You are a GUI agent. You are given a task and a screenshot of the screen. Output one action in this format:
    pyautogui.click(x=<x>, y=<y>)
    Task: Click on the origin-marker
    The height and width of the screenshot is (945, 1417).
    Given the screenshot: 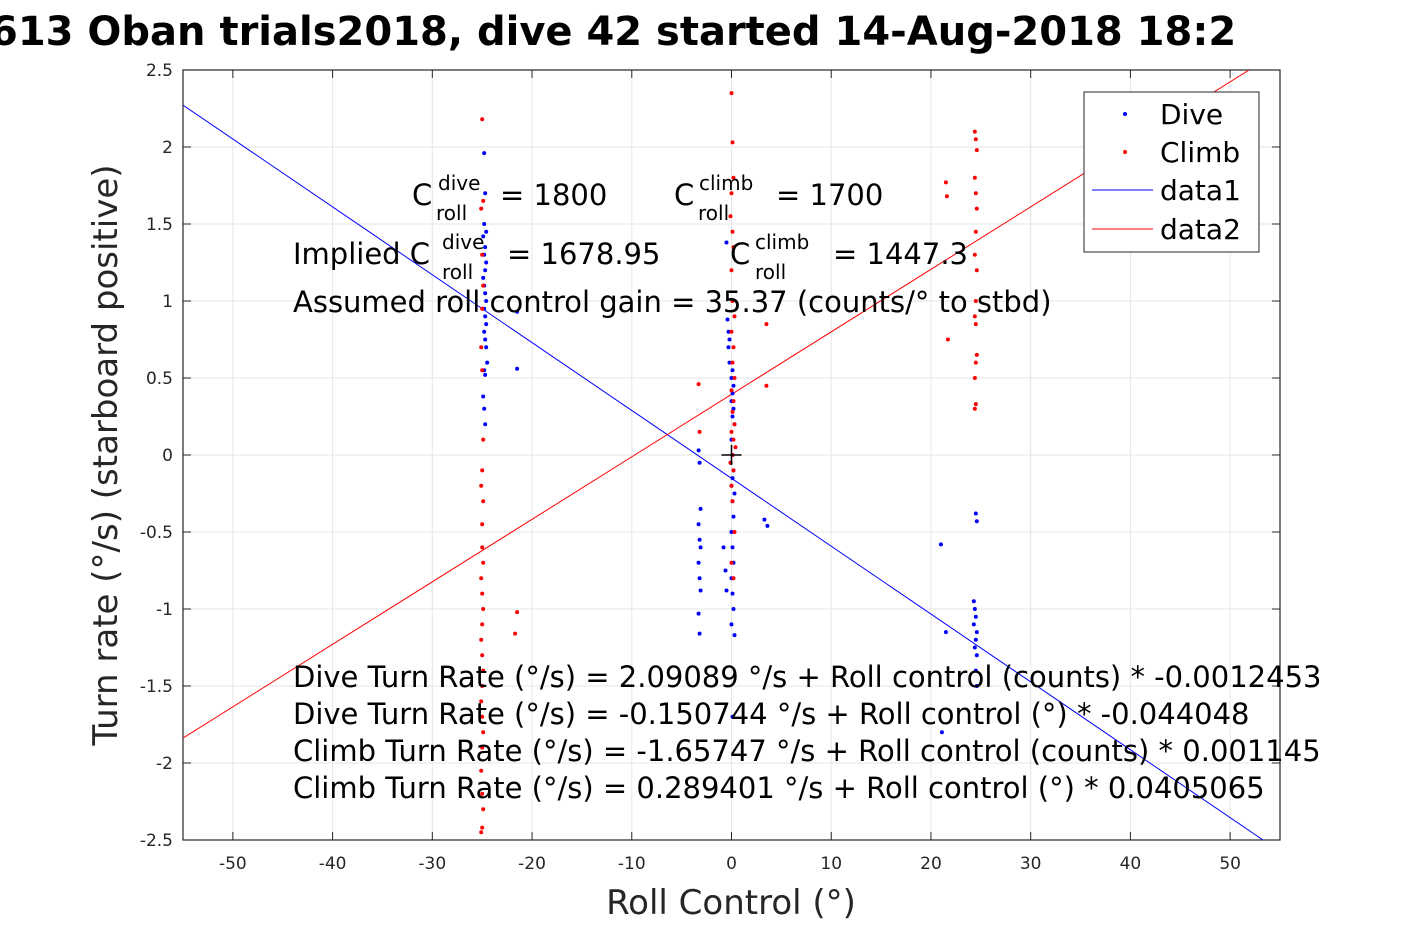 What is the action you would take?
    pyautogui.click(x=731, y=455)
    